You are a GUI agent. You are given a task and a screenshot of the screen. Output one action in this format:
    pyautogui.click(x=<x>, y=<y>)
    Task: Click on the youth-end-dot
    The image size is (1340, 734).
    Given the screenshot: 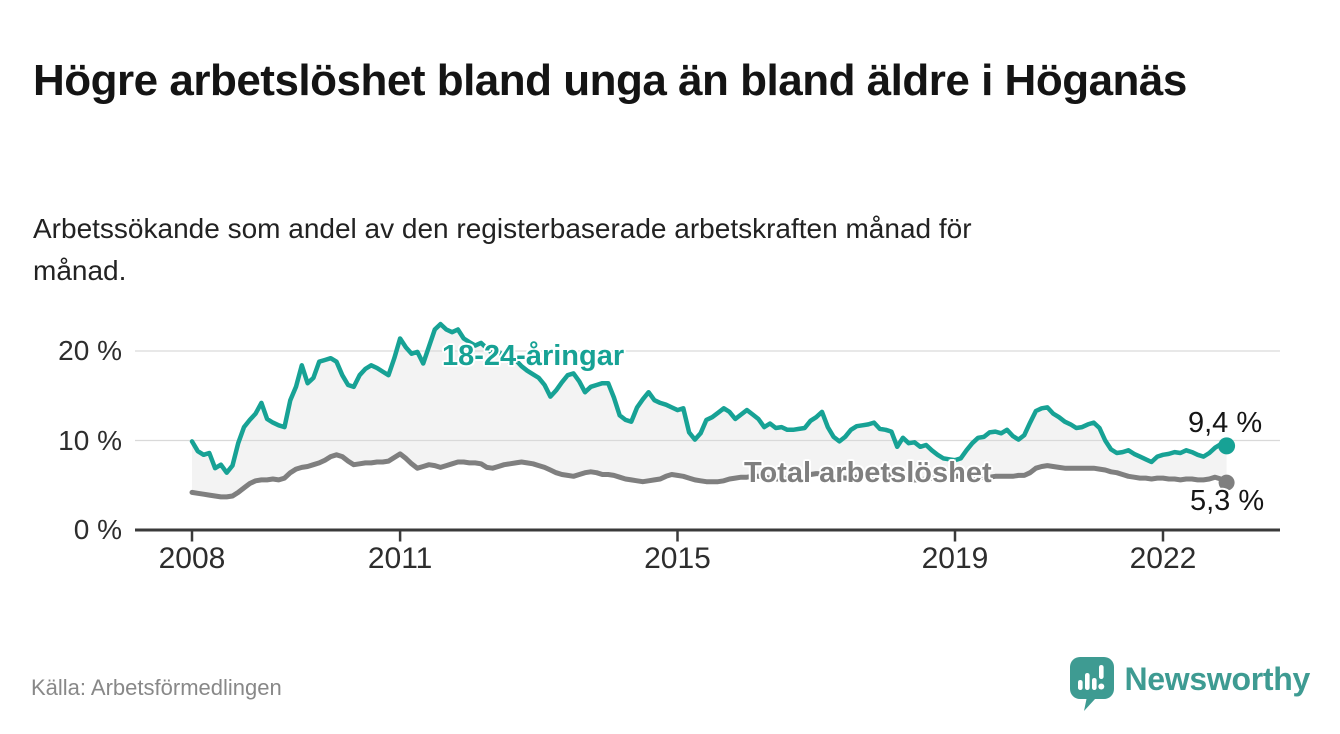 What is the action you would take?
    pyautogui.click(x=1227, y=446)
    